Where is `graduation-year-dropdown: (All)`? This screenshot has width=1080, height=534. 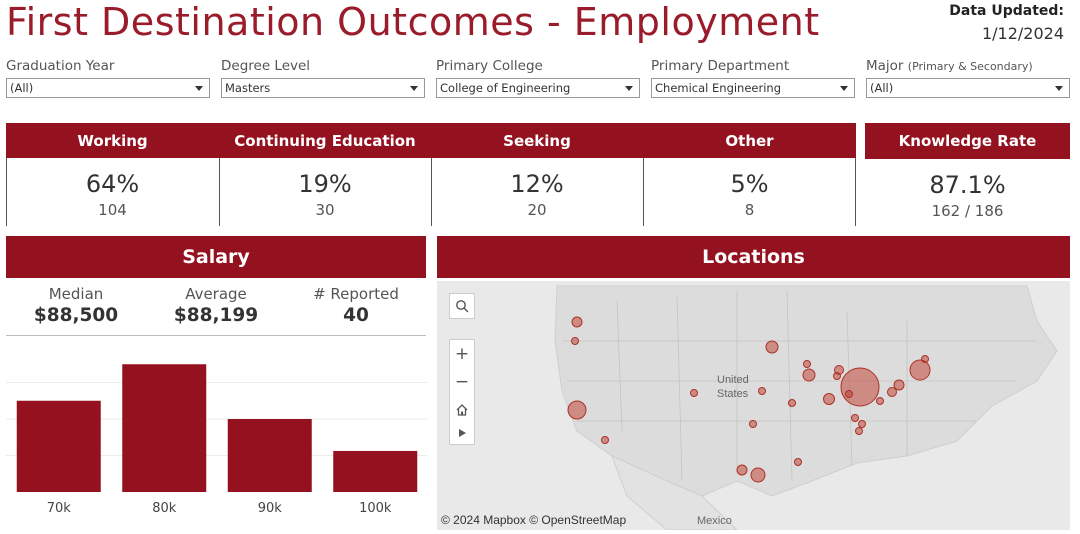 graduation-year-dropdown: (All) is located at coordinates (108, 88).